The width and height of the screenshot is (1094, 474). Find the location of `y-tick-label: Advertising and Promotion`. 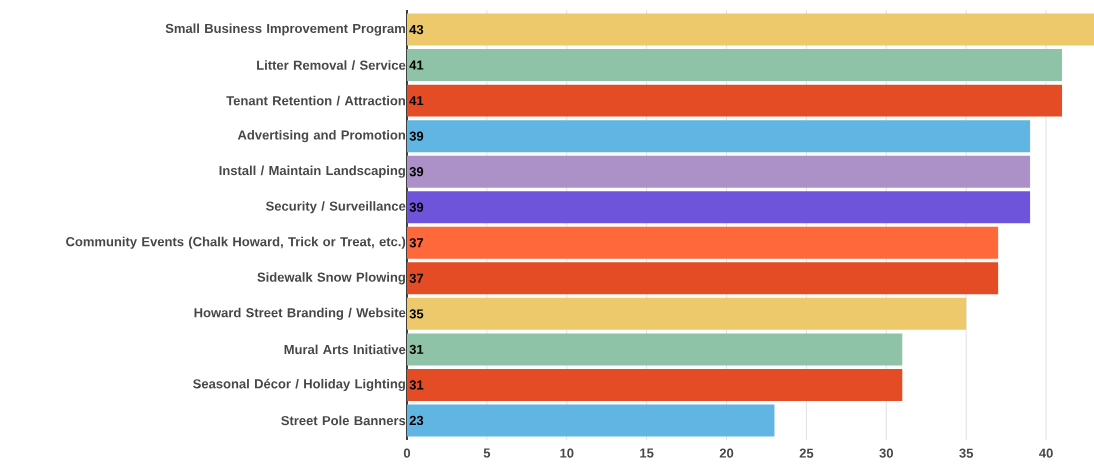

y-tick-label: Advertising and Promotion is located at coordinates (321, 136).